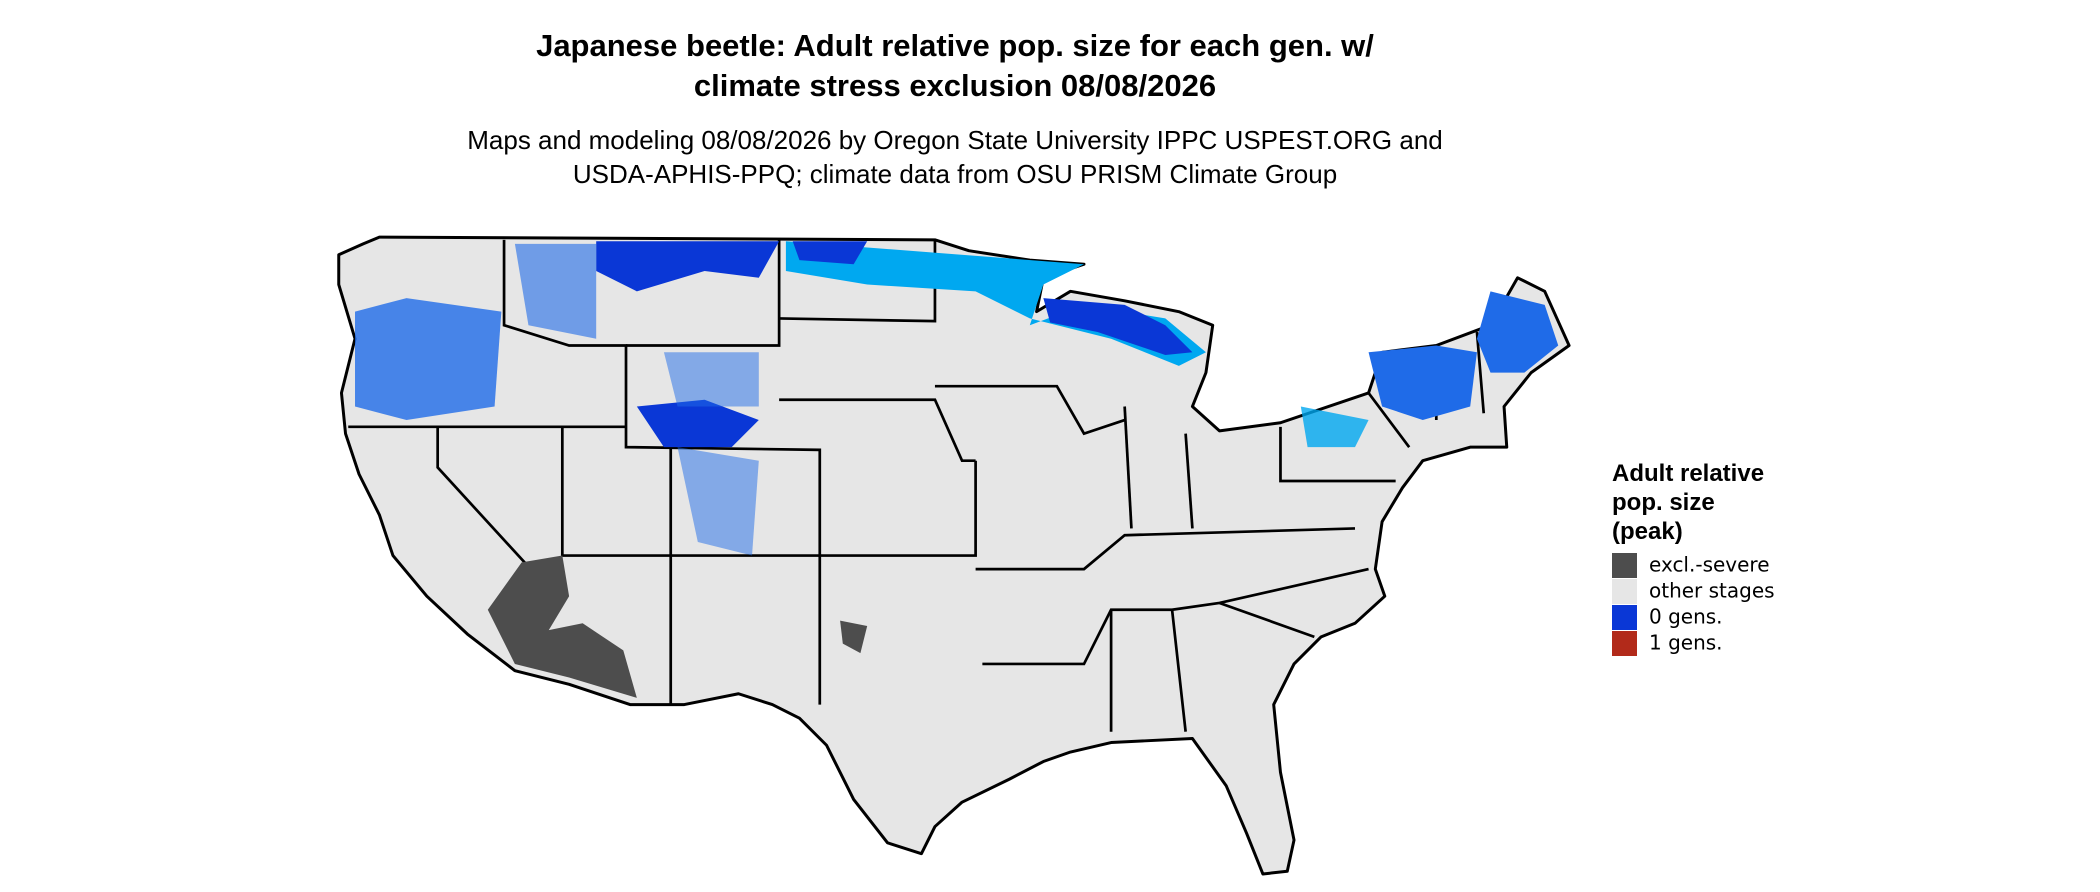 The image size is (2100, 892). I want to click on excluded-areas, so click(677, 626).